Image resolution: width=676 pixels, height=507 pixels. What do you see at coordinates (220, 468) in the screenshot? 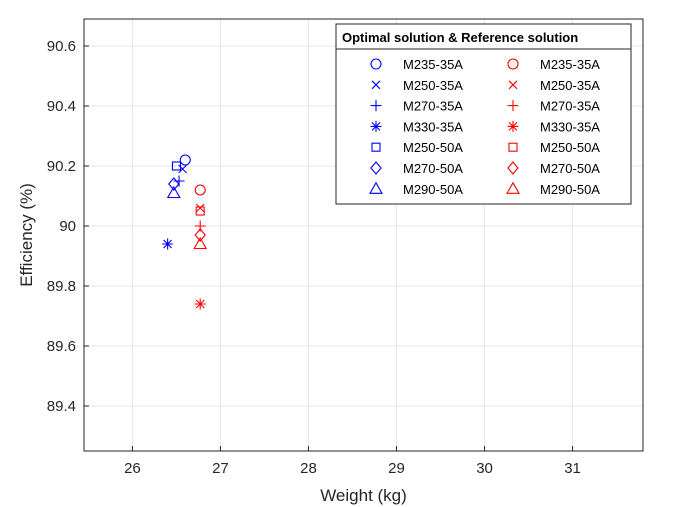
I see `x-tick-label: 27` at bounding box center [220, 468].